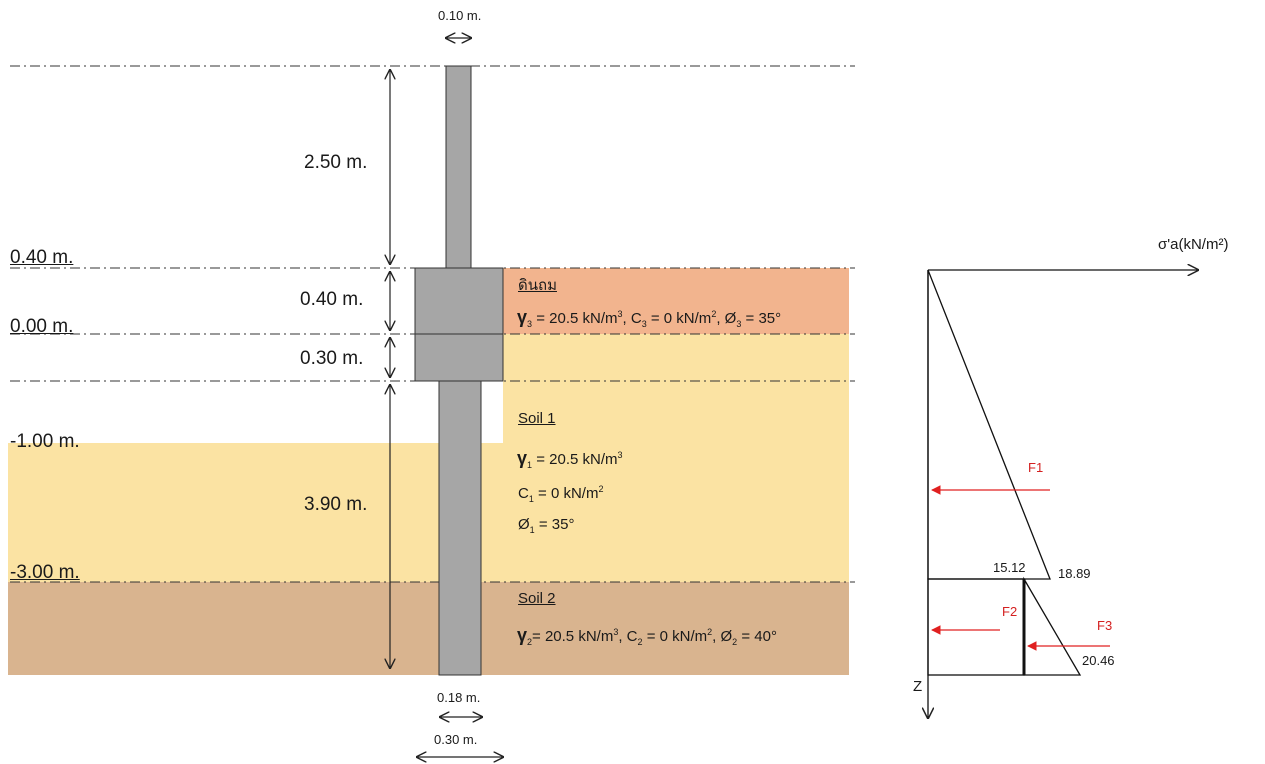 The height and width of the screenshot is (764, 1265). What do you see at coordinates (976, 627) in the screenshot?
I see `pressure-rectangle` at bounding box center [976, 627].